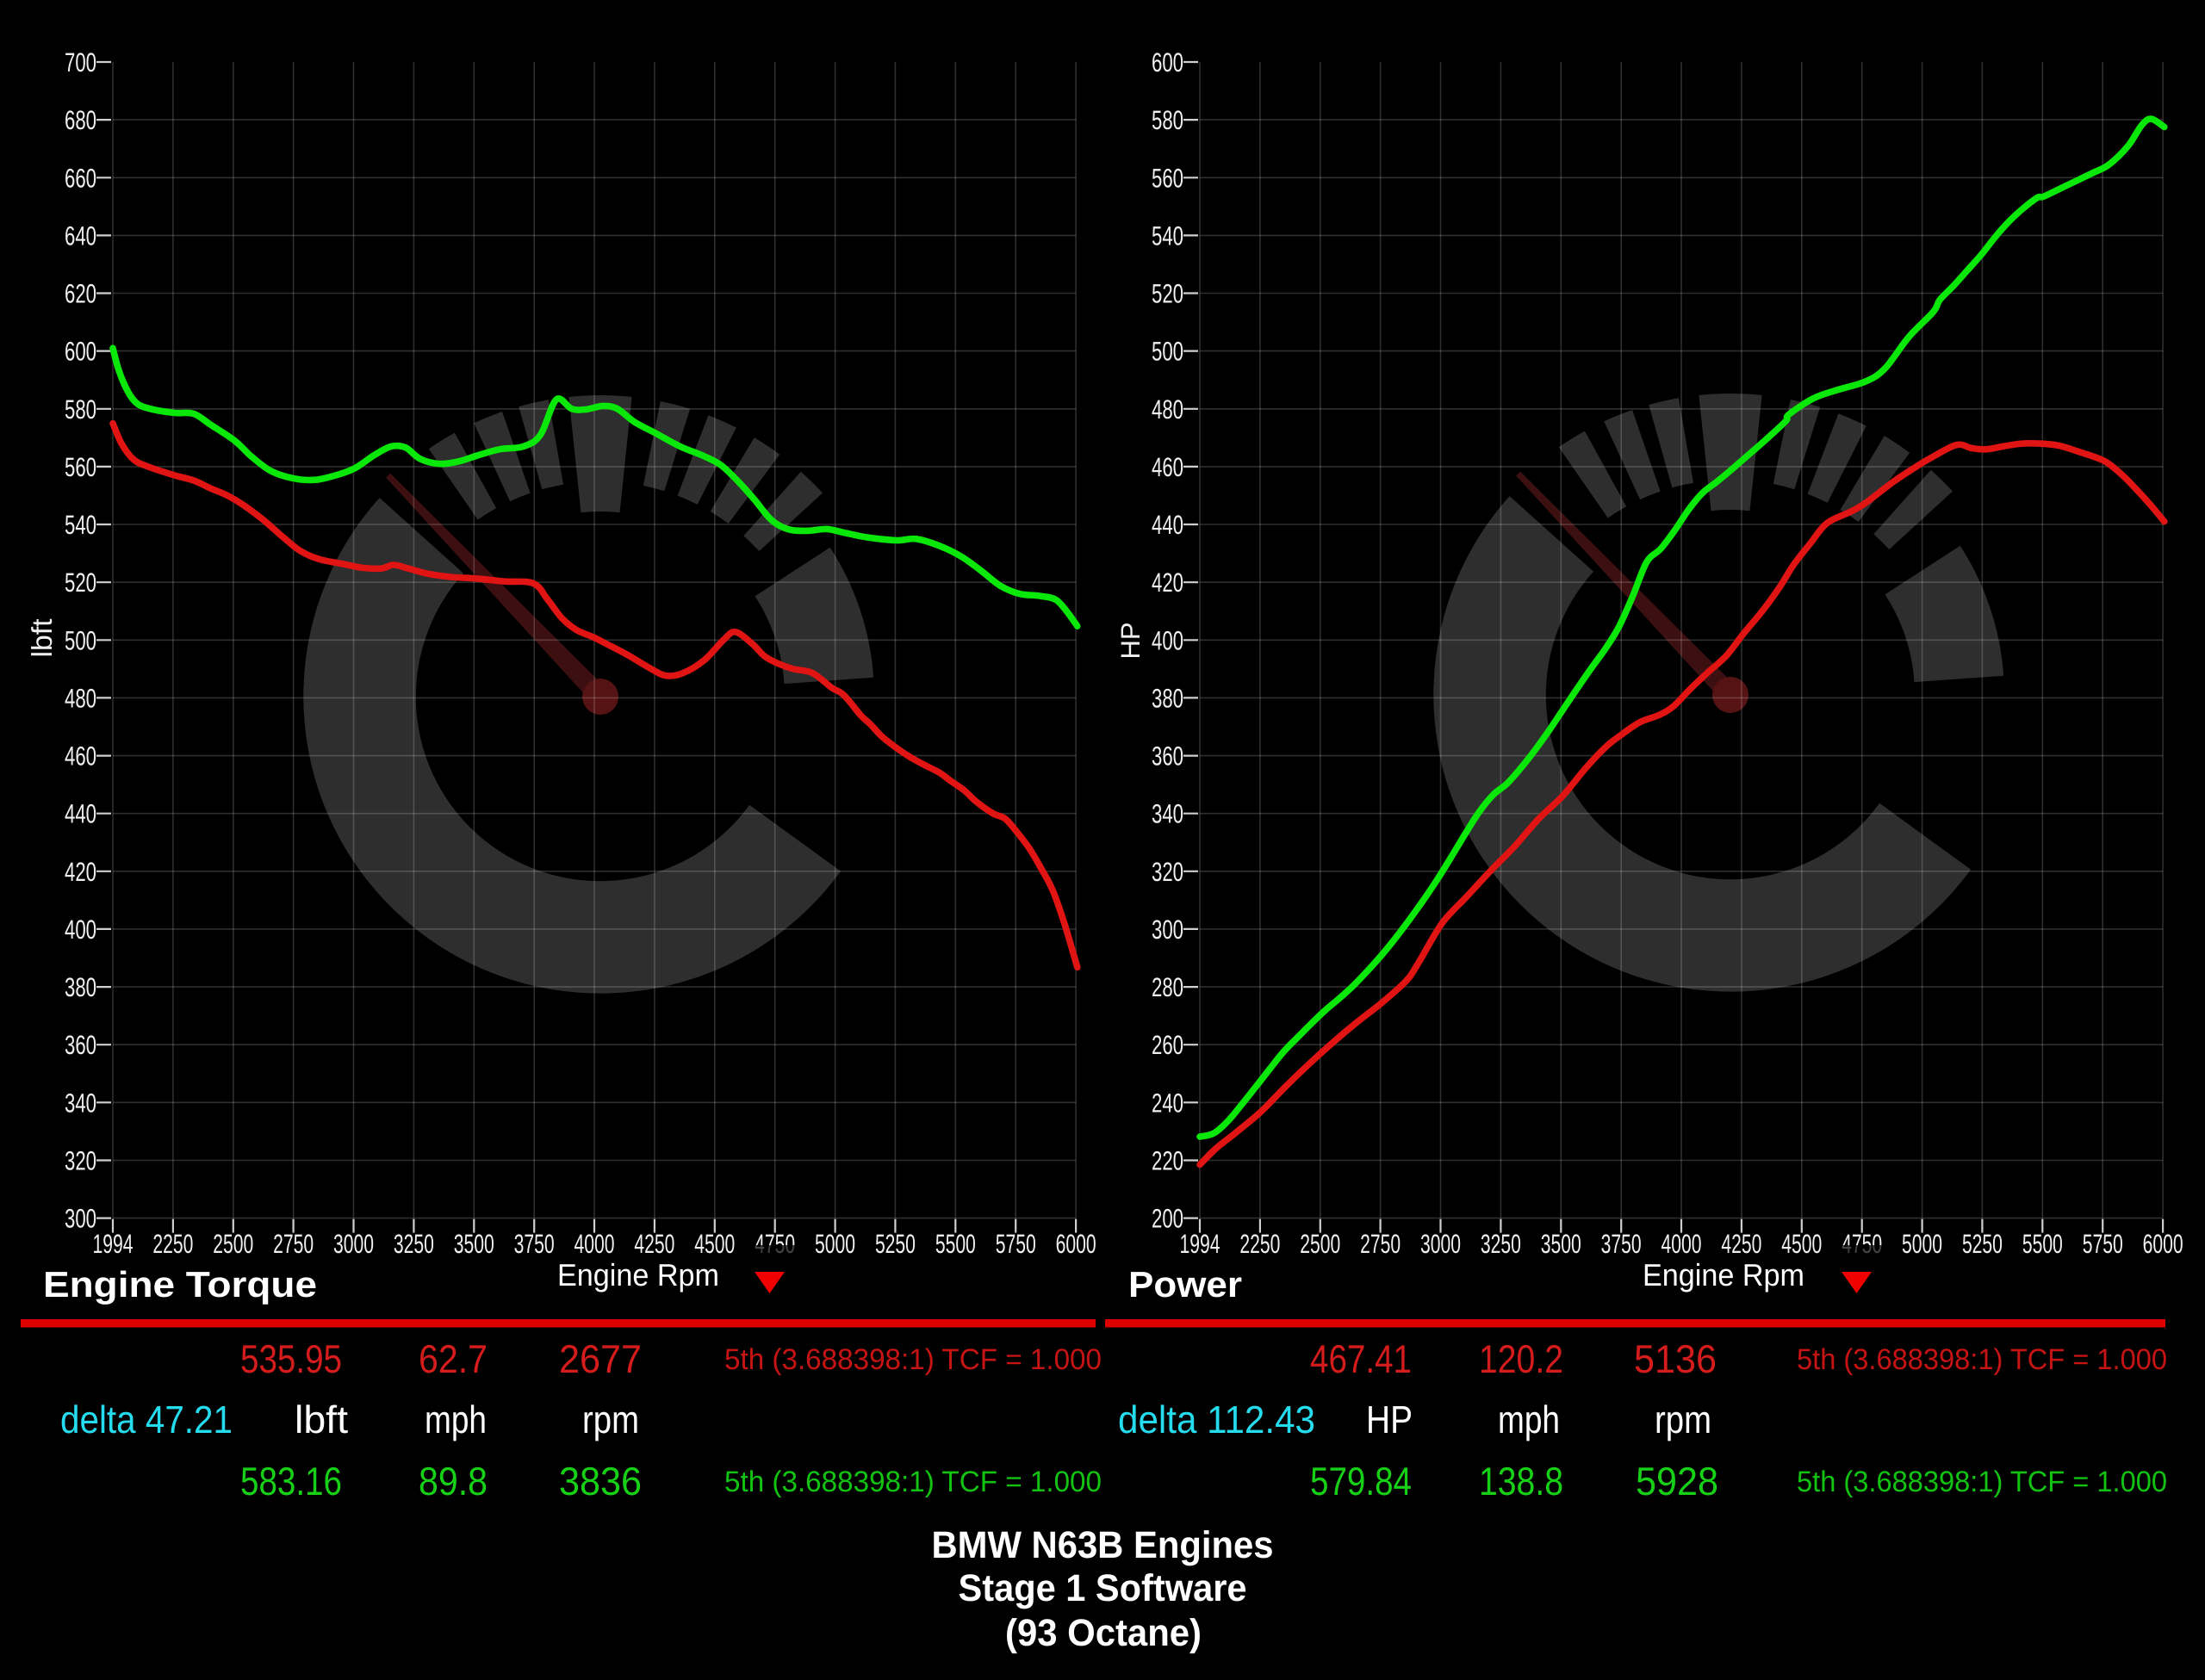 This screenshot has width=2205, height=1680. I want to click on svg-text: 640, so click(81, 235).